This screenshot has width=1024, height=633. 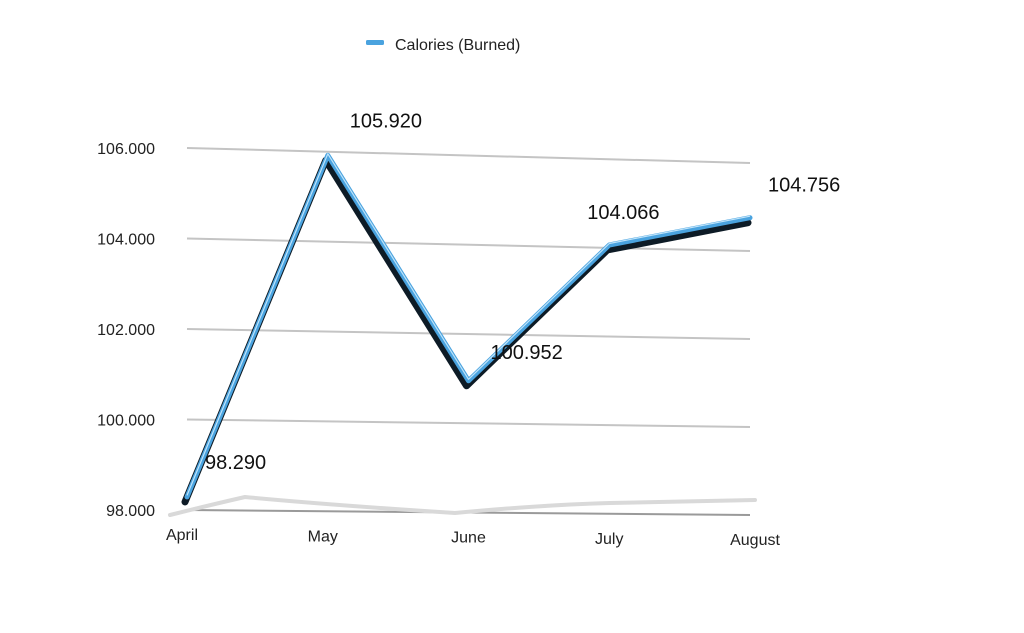 What do you see at coordinates (126, 149) in the screenshot?
I see `y-tick-label: 106.000` at bounding box center [126, 149].